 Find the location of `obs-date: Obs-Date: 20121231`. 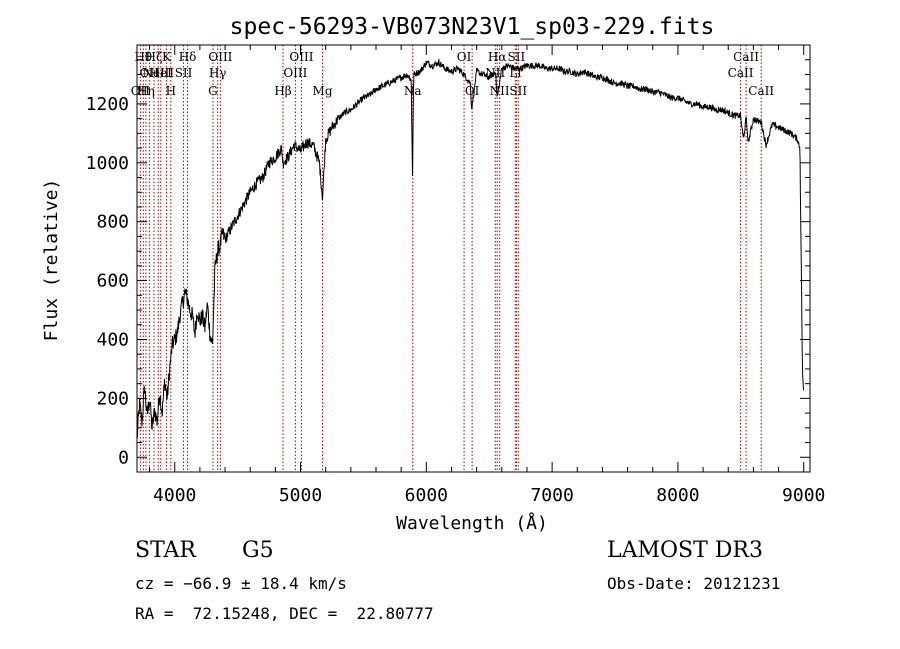

obs-date: Obs-Date: 20121231 is located at coordinates (694, 583).